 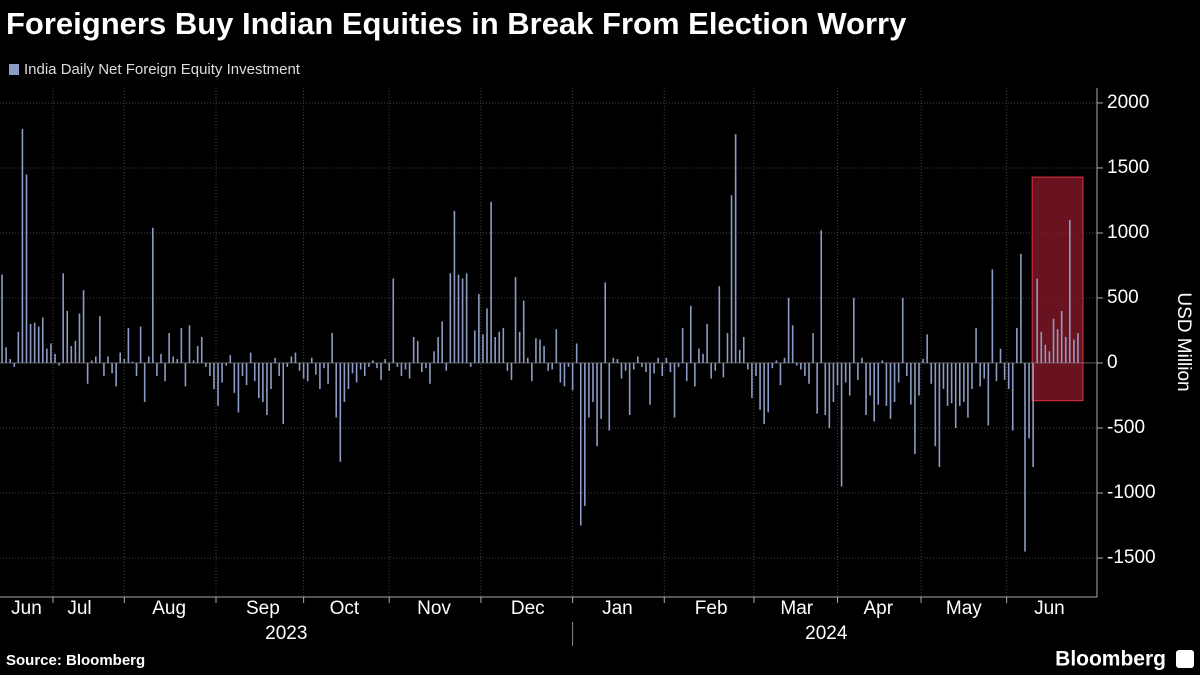 I want to click on x-tick-label: May, so click(x=964, y=608).